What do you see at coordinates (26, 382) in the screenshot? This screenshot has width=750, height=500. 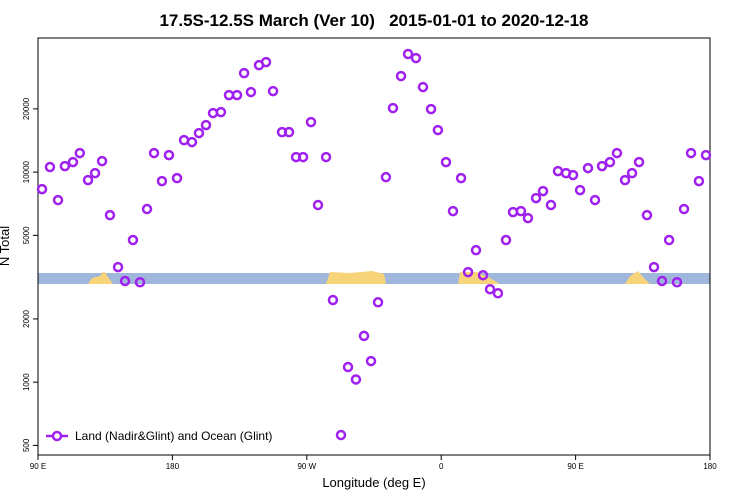 I see `y-tick-label: 1000` at bounding box center [26, 382].